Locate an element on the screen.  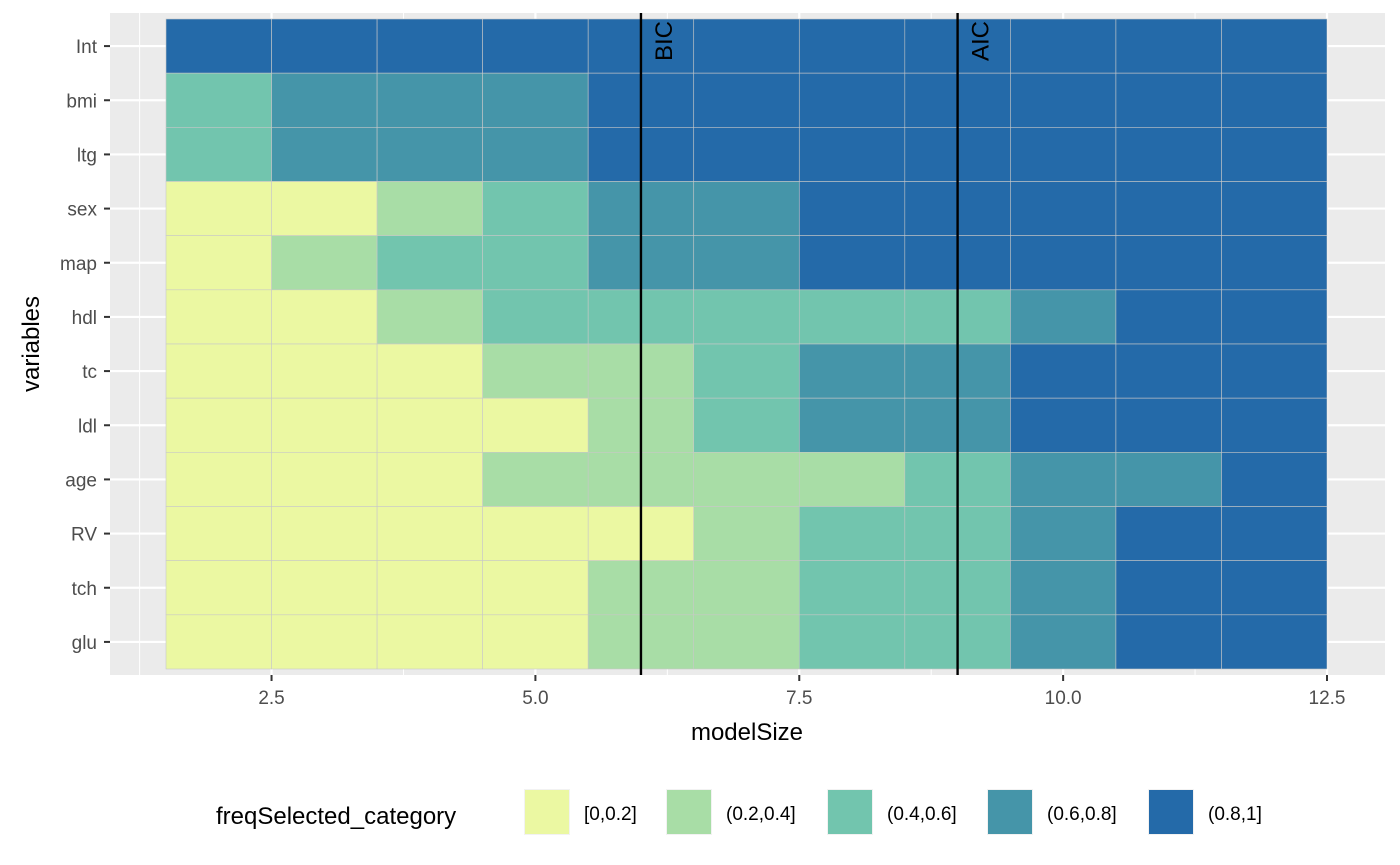
legend-title: freqSelected_category is located at coordinates (336, 816).